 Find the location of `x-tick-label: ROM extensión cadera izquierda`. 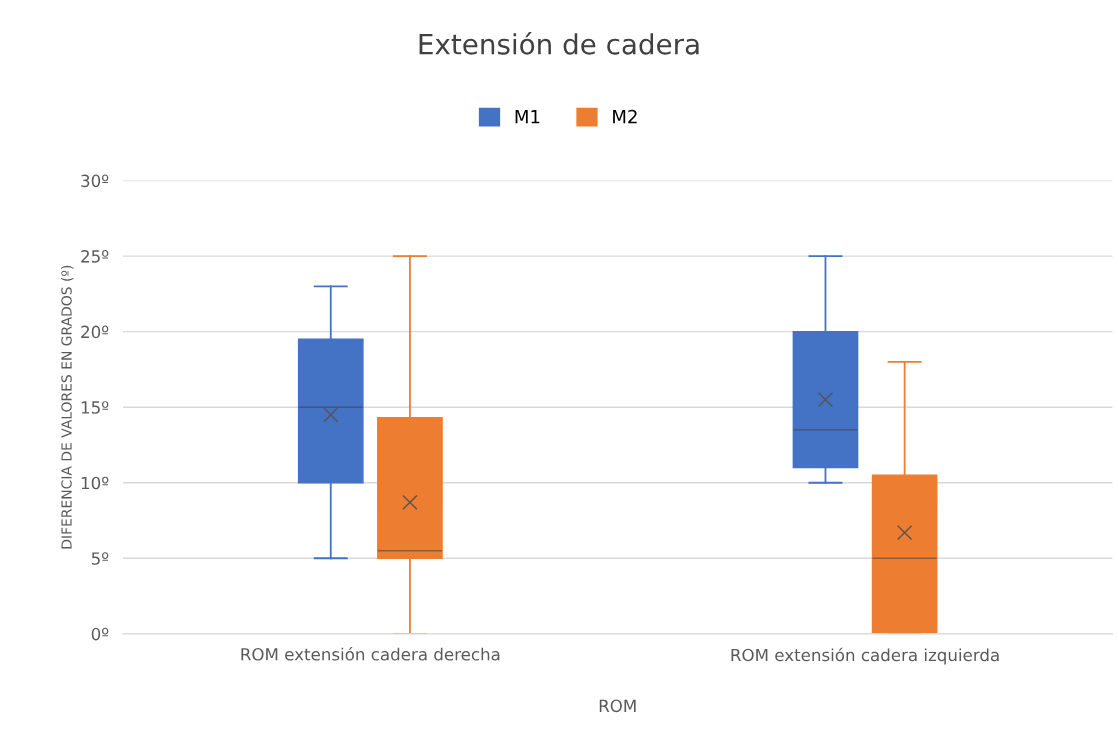

x-tick-label: ROM extensión cadera izquierda is located at coordinates (865, 656).